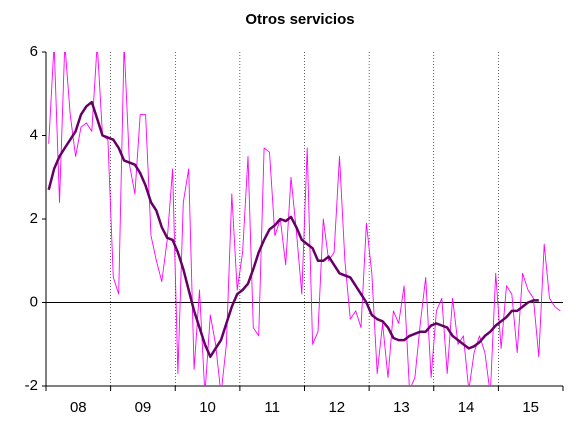 The width and height of the screenshot is (569, 421). I want to click on y-tick-label: 4, so click(34, 134).